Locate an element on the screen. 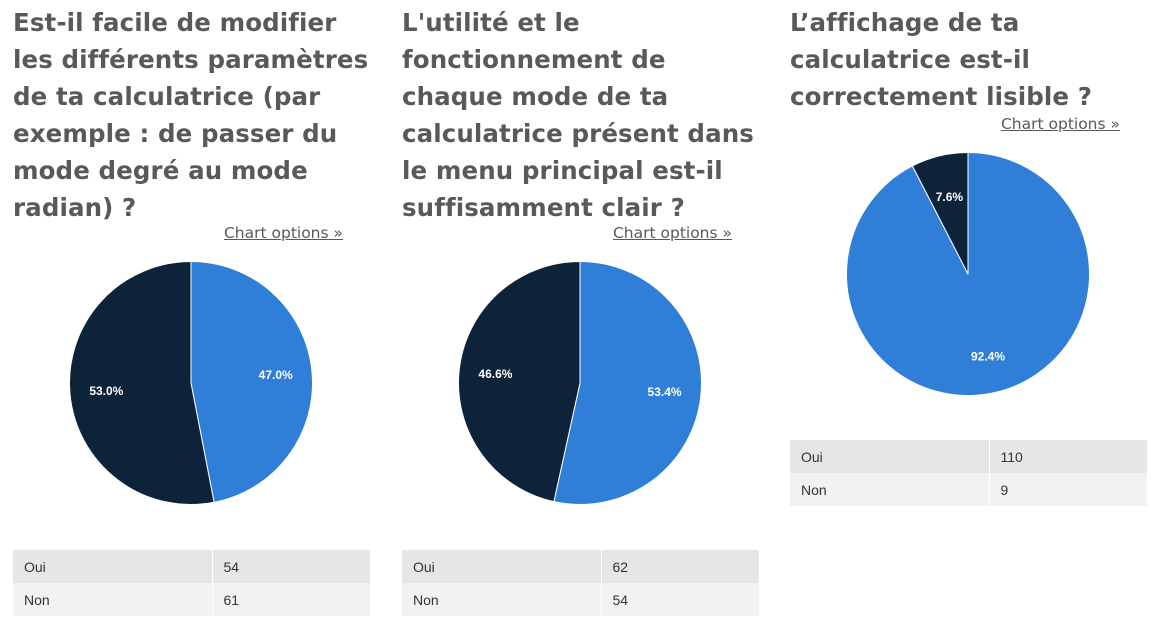 The image size is (1165, 634). table-row: Oui 110 is located at coordinates (968, 456).